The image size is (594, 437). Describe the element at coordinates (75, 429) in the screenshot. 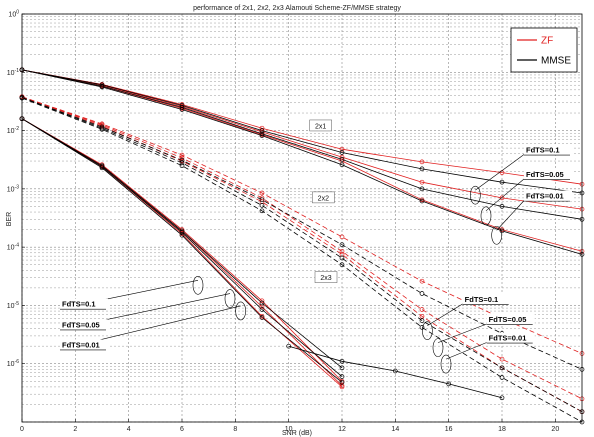

I see `x-tick-label: 2` at that location.